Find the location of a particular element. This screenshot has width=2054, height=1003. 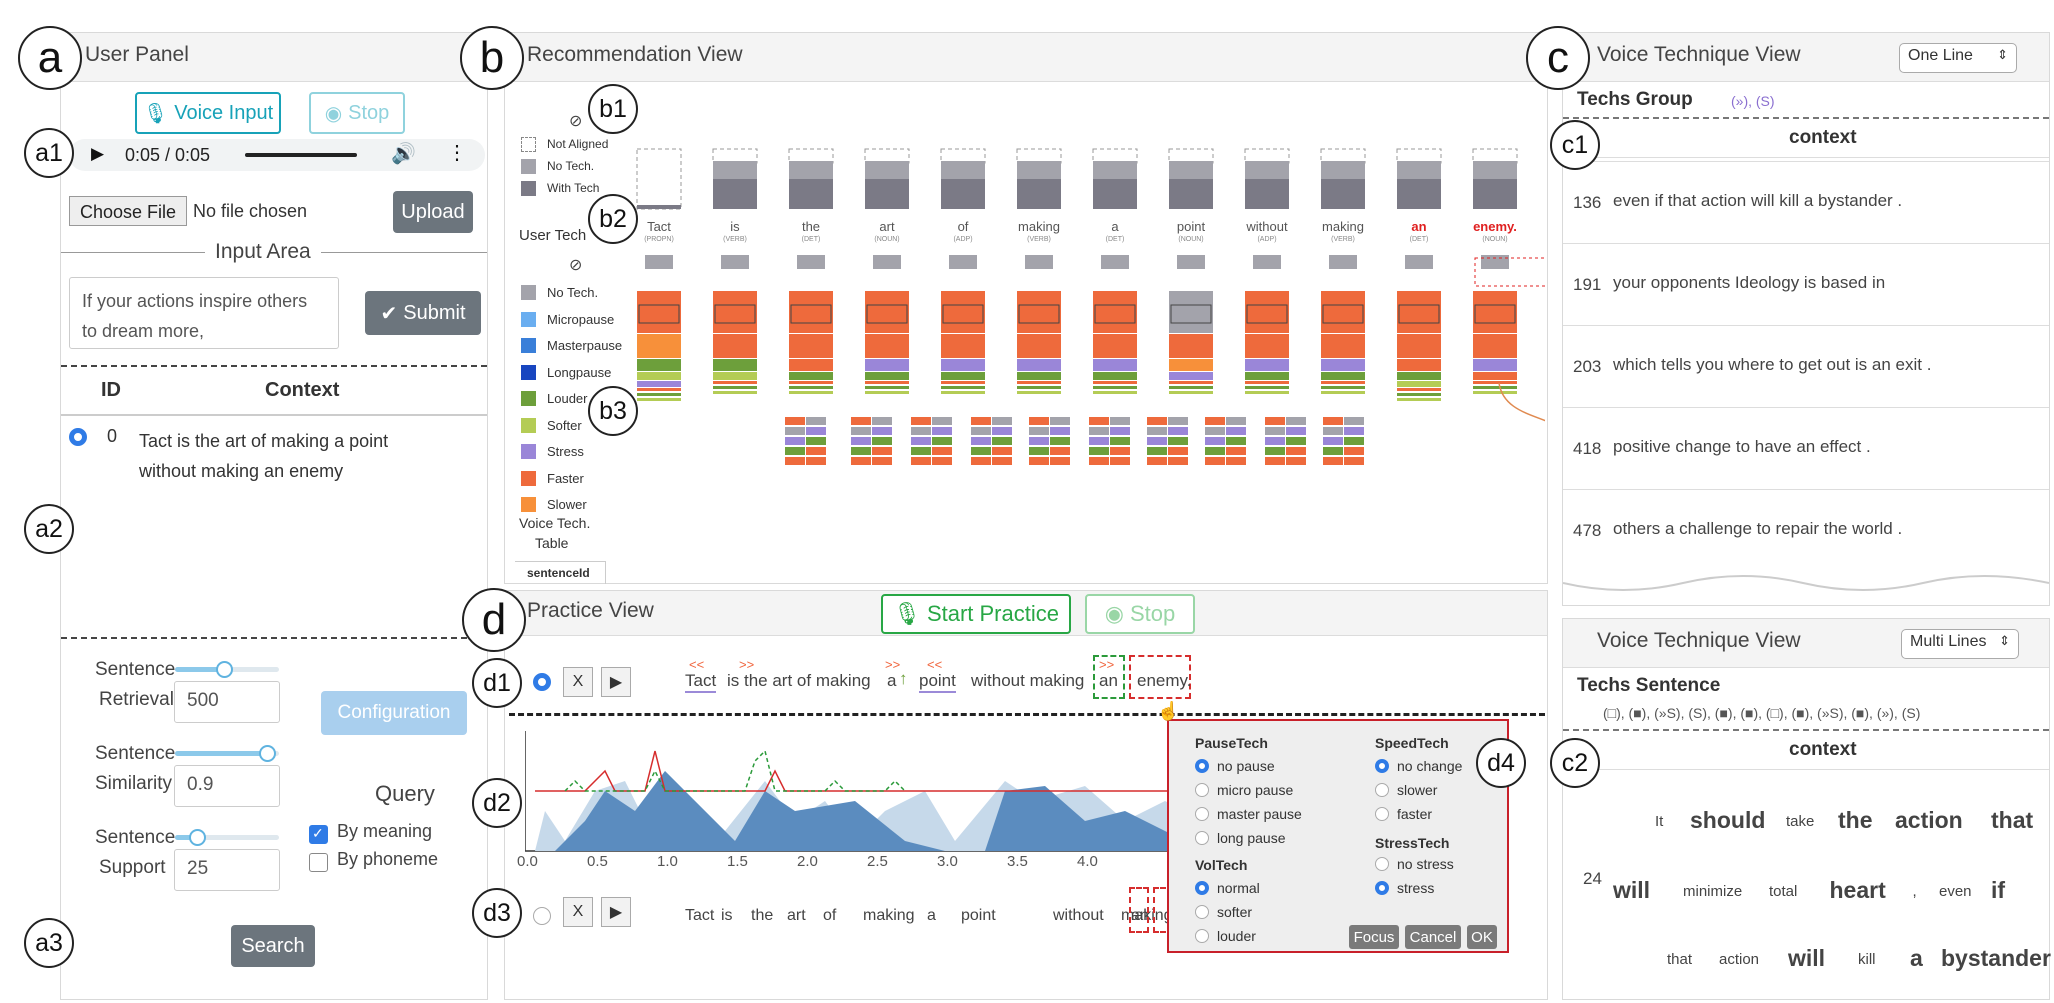

multi-context-word: kill is located at coordinates (1867, 959).